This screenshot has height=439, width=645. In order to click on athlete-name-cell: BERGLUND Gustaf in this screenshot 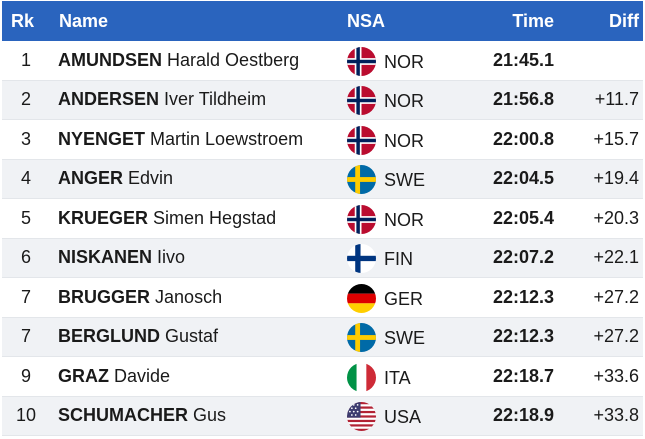, I will do `click(138, 336)`.